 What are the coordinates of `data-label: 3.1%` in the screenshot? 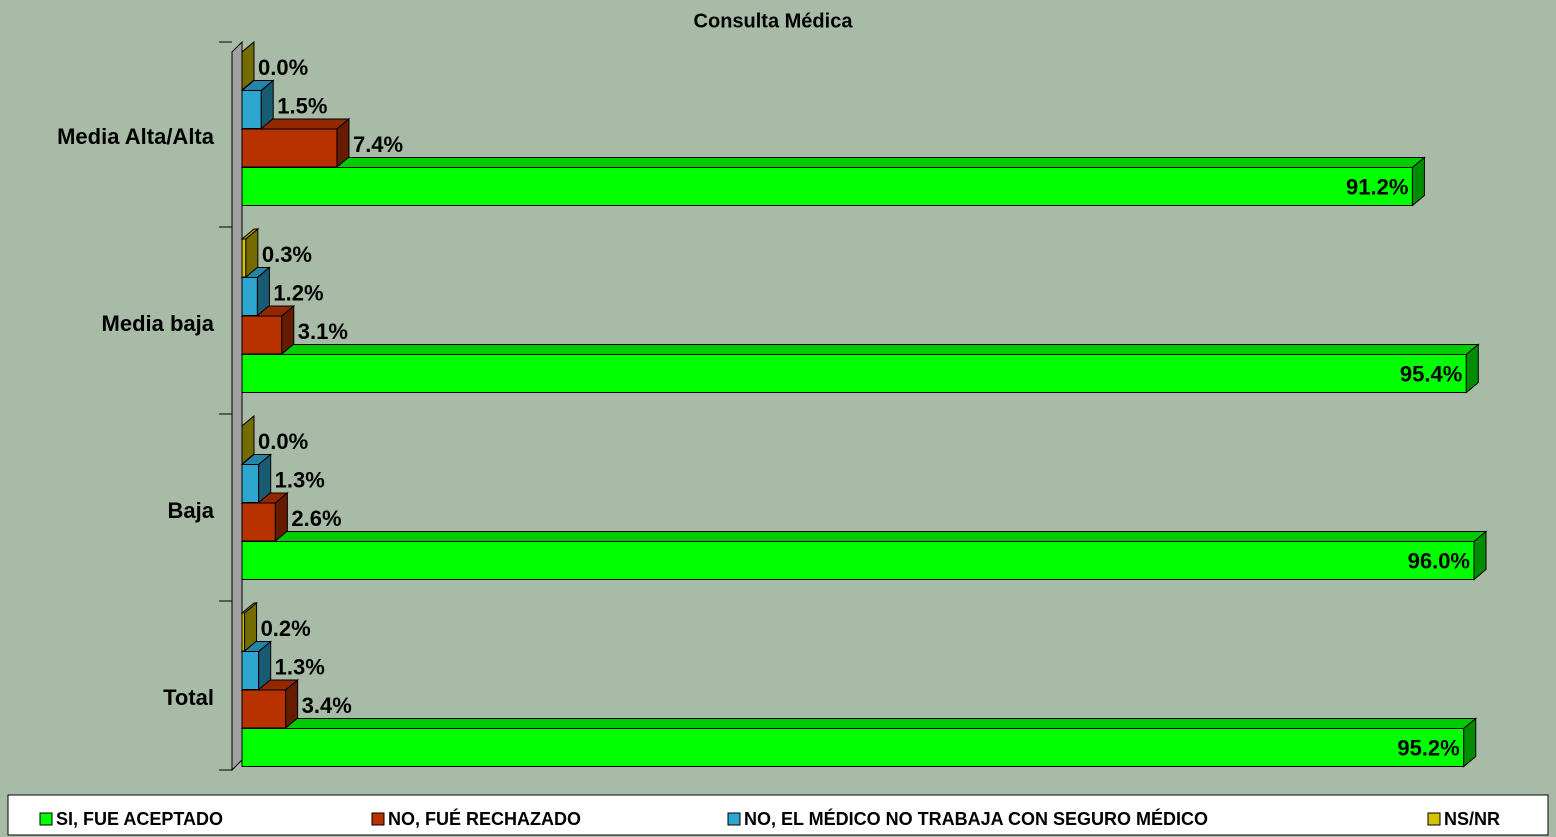 It's located at (323, 331).